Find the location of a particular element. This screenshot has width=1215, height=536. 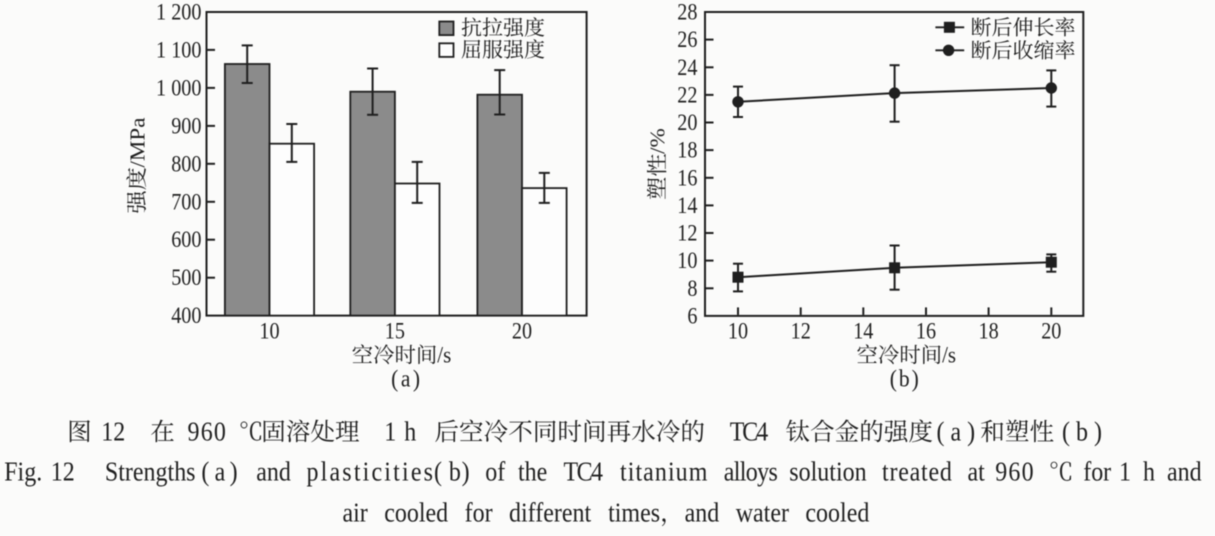

svg-text: at is located at coordinates (976, 471).